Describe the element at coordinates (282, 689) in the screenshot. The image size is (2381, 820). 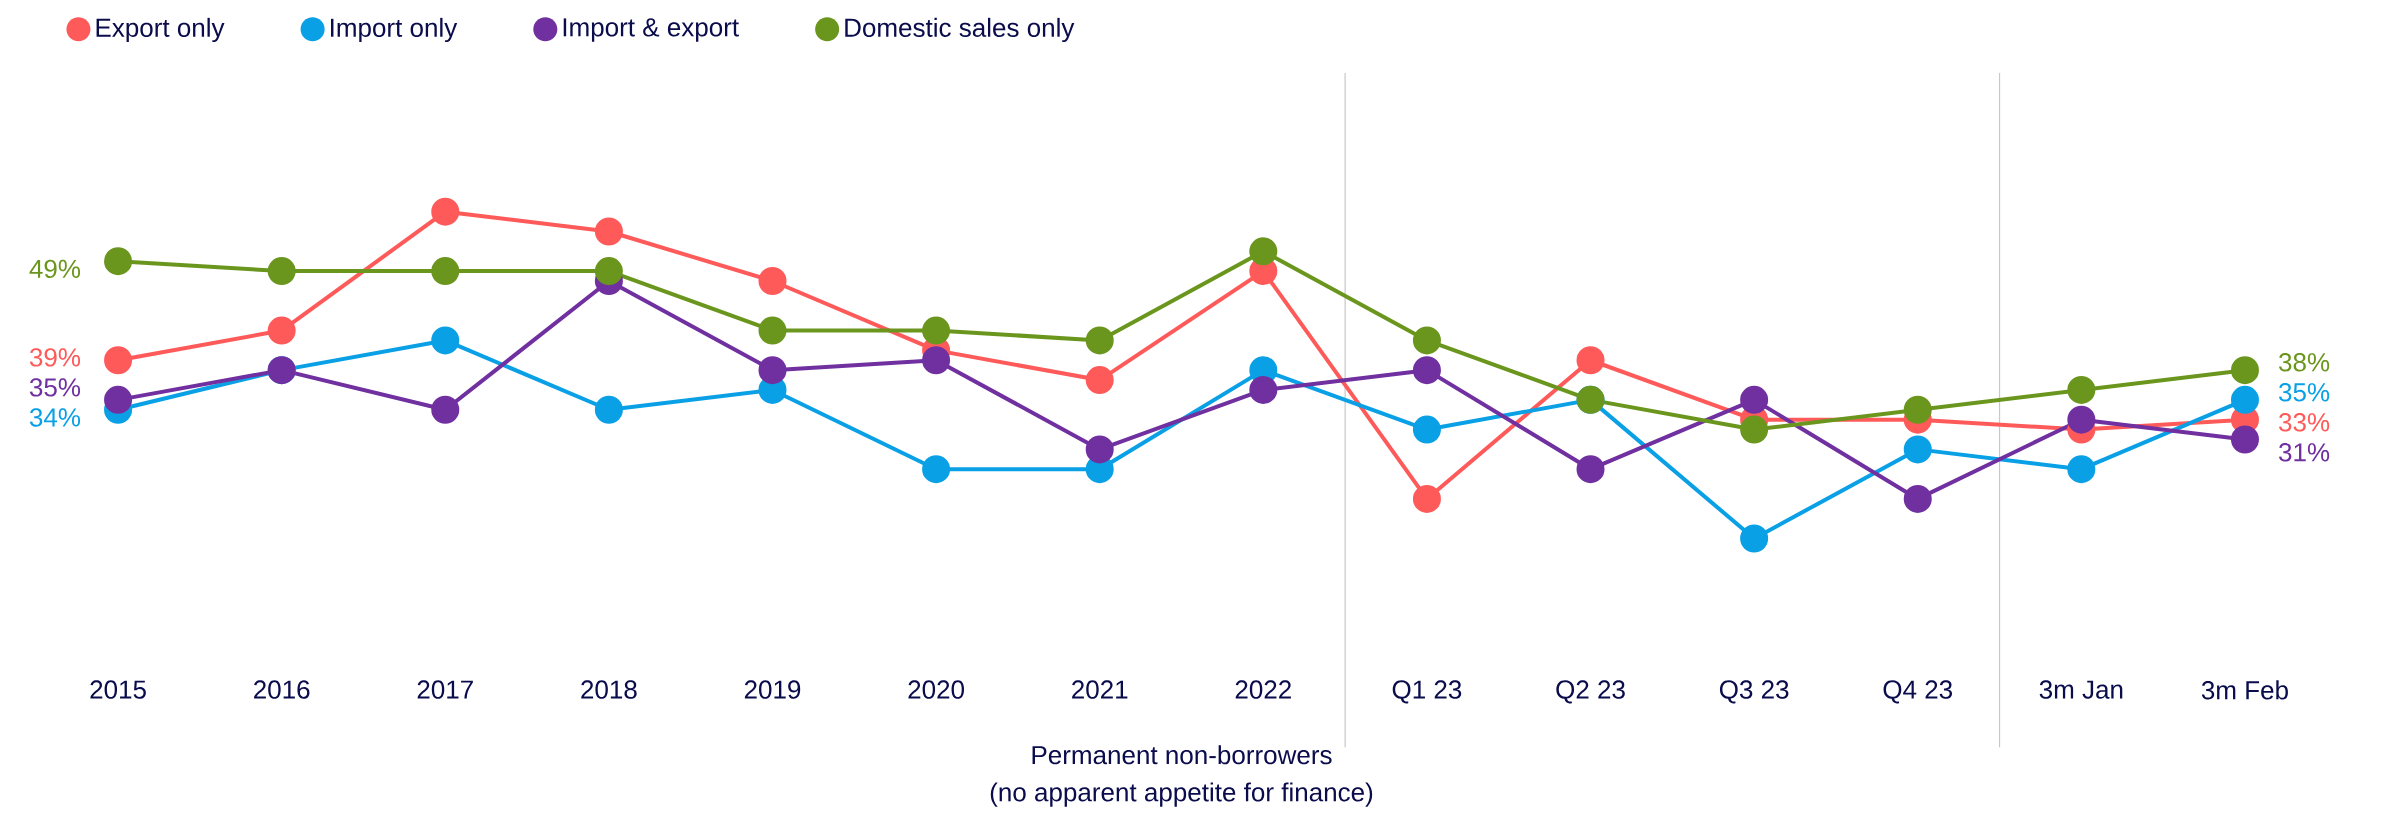
I see `x-tick-label: 2016` at that location.